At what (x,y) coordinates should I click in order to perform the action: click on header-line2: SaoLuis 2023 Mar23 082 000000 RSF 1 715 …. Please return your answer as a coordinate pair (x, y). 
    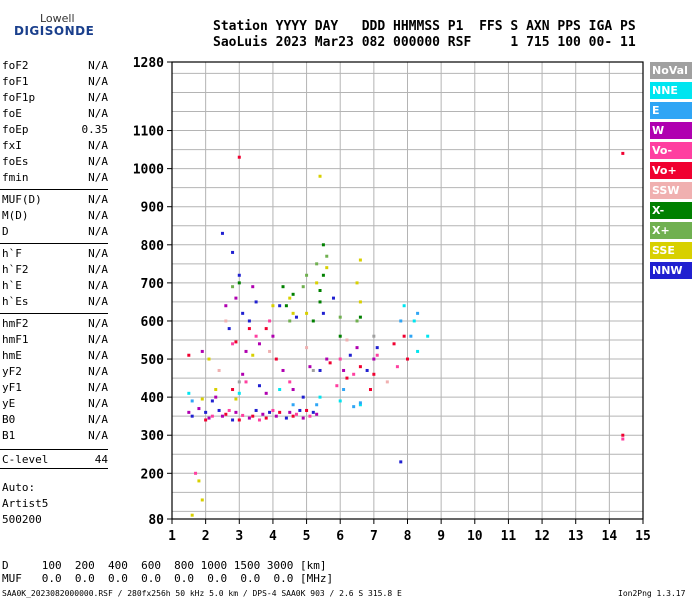
    Looking at the image, I should click on (424, 42).